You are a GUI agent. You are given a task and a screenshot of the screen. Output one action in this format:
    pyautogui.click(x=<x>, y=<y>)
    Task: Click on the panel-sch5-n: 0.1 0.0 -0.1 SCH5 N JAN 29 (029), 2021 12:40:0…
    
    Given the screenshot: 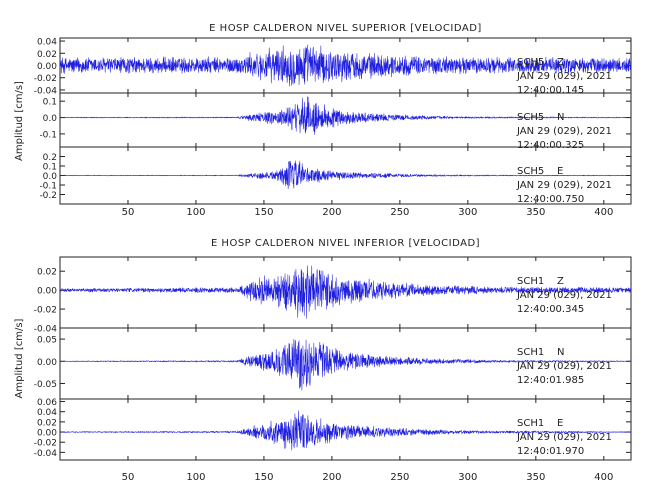 What is the action you would take?
    pyautogui.click(x=335, y=121)
    